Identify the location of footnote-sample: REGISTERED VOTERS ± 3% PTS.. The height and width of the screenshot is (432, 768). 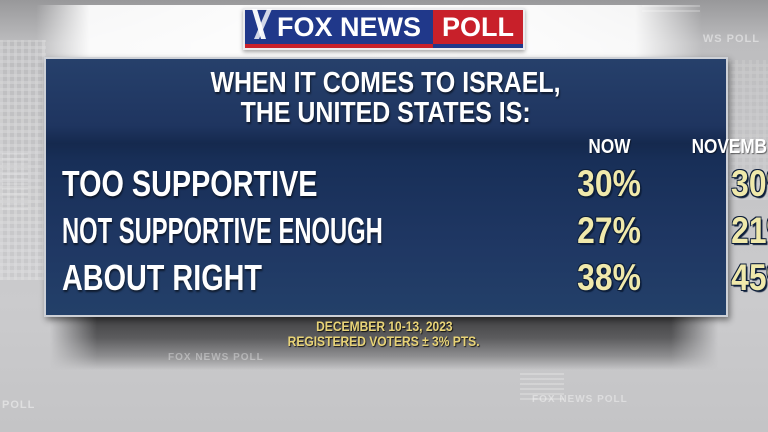
(384, 341).